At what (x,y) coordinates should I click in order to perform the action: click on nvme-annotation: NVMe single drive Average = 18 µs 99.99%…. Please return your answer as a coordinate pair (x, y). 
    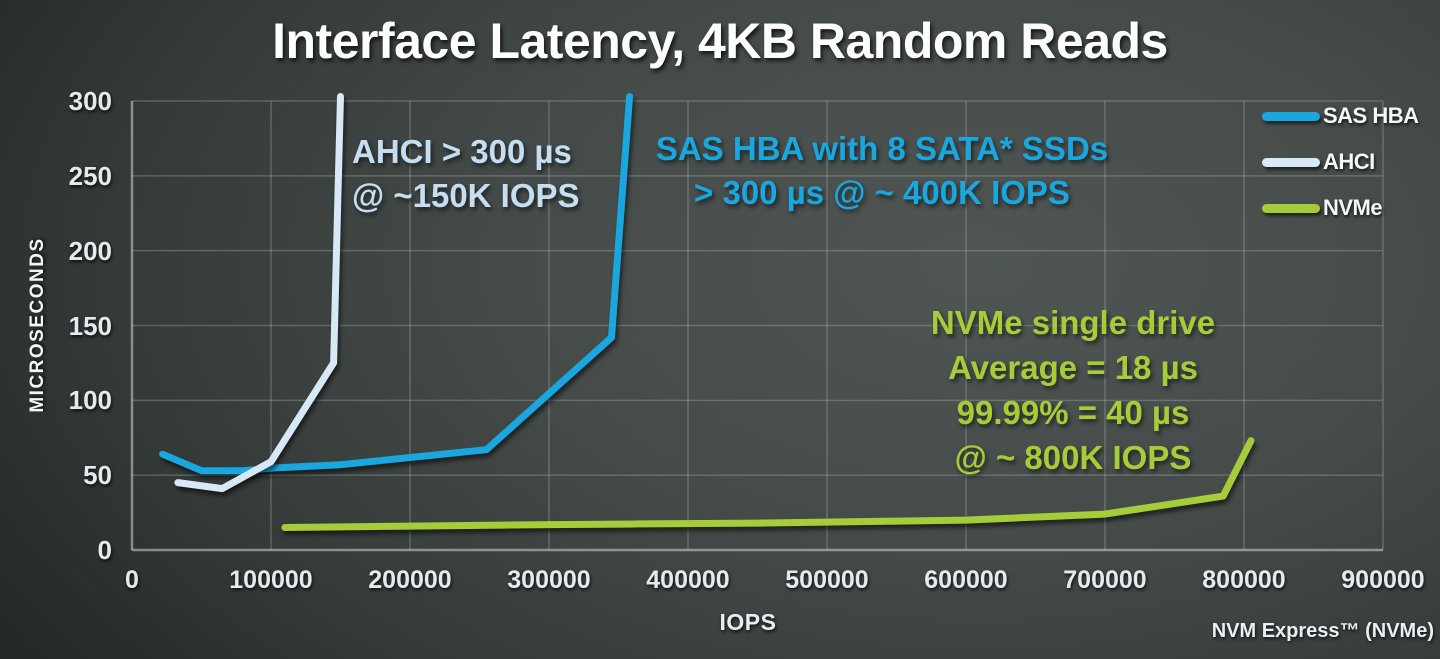
    Looking at the image, I should click on (1073, 390).